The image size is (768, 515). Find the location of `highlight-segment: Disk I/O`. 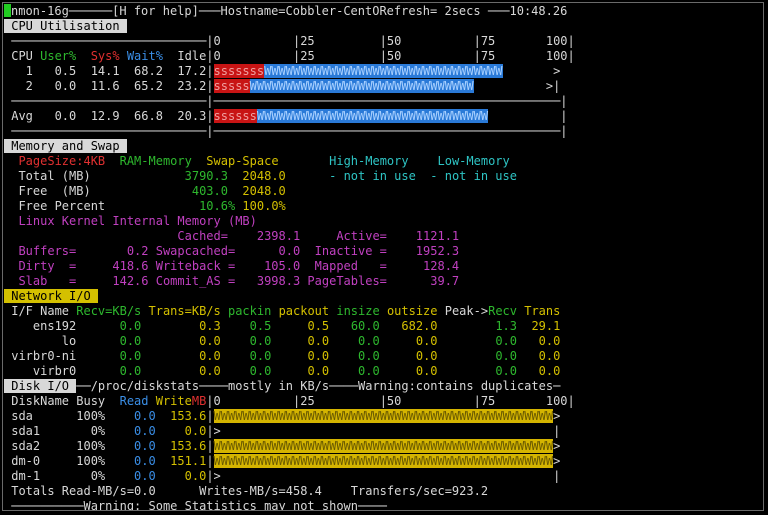

highlight-segment: Disk I/O is located at coordinates (40, 386).